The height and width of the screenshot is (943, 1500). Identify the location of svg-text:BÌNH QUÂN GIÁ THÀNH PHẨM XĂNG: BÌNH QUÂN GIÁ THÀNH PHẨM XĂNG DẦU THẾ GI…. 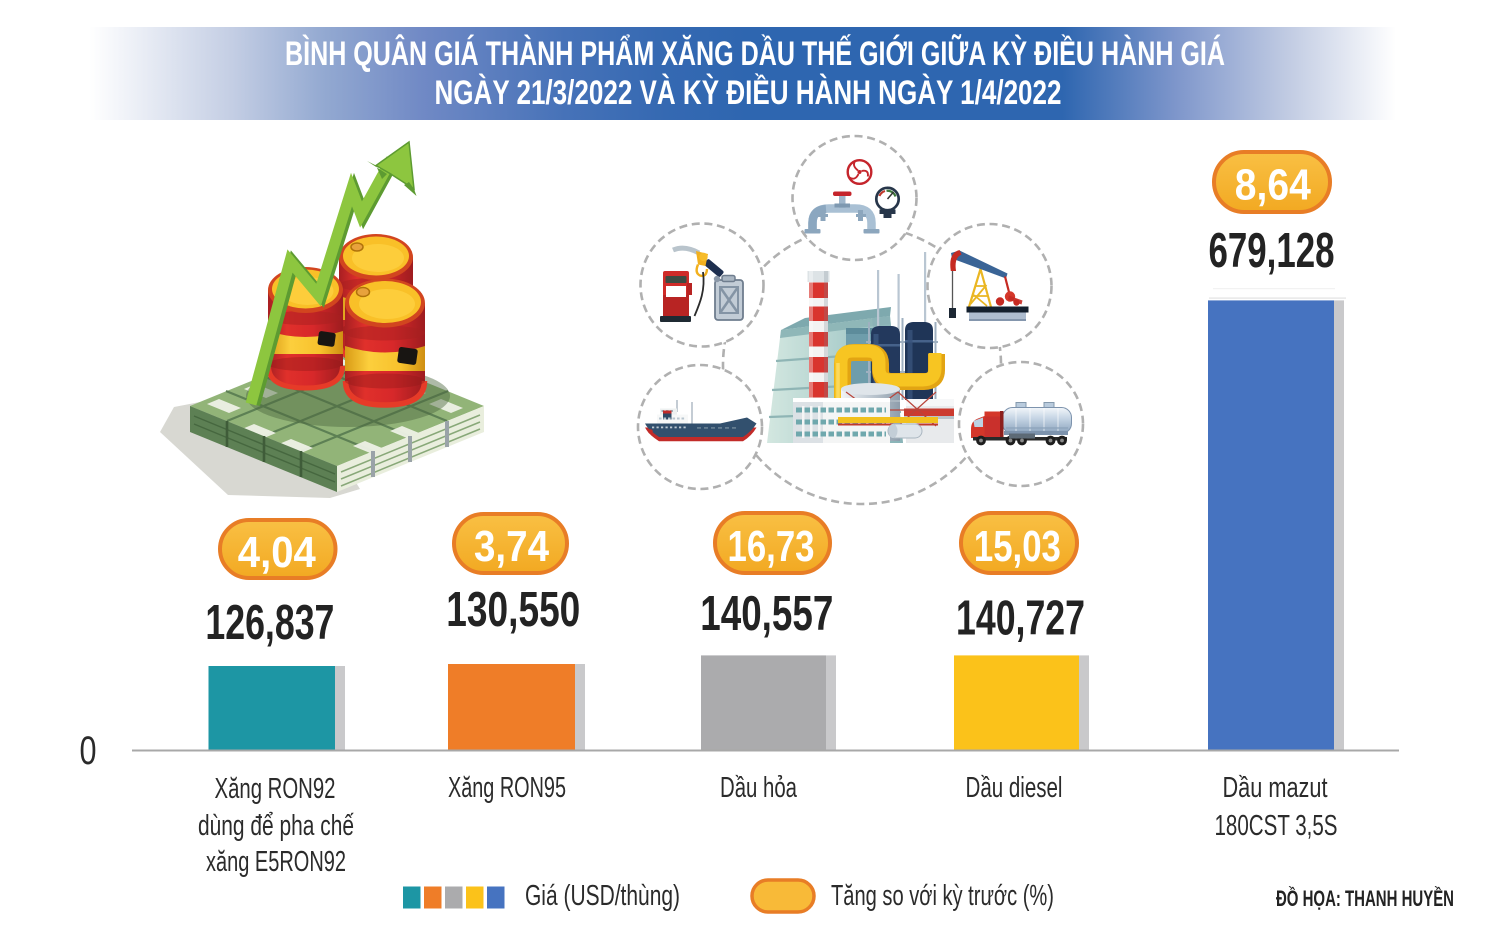
(755, 54).